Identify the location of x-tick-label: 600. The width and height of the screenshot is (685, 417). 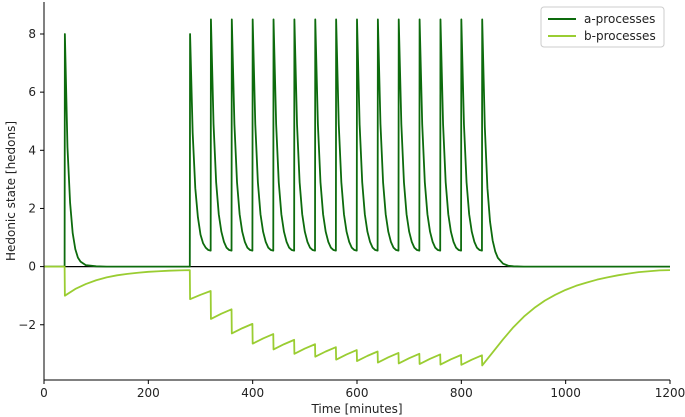
(357, 393).